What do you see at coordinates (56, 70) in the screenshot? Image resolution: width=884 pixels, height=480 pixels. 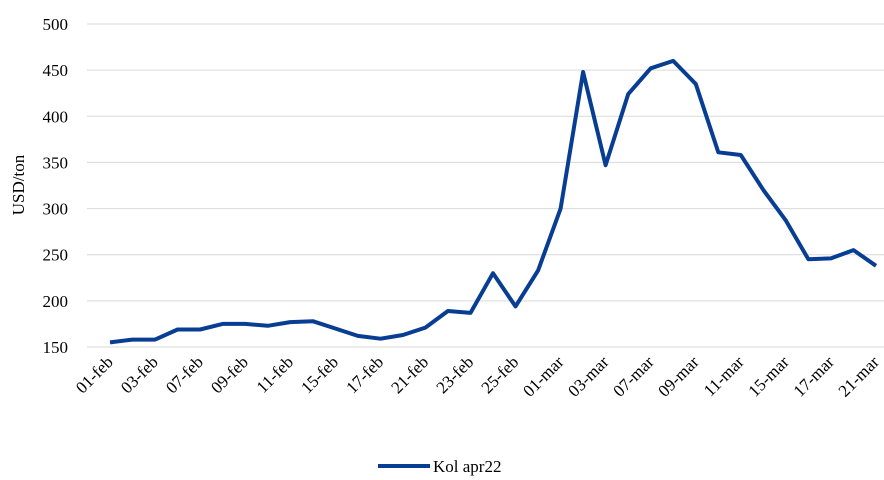 I see `y-tick-label: 450` at bounding box center [56, 70].